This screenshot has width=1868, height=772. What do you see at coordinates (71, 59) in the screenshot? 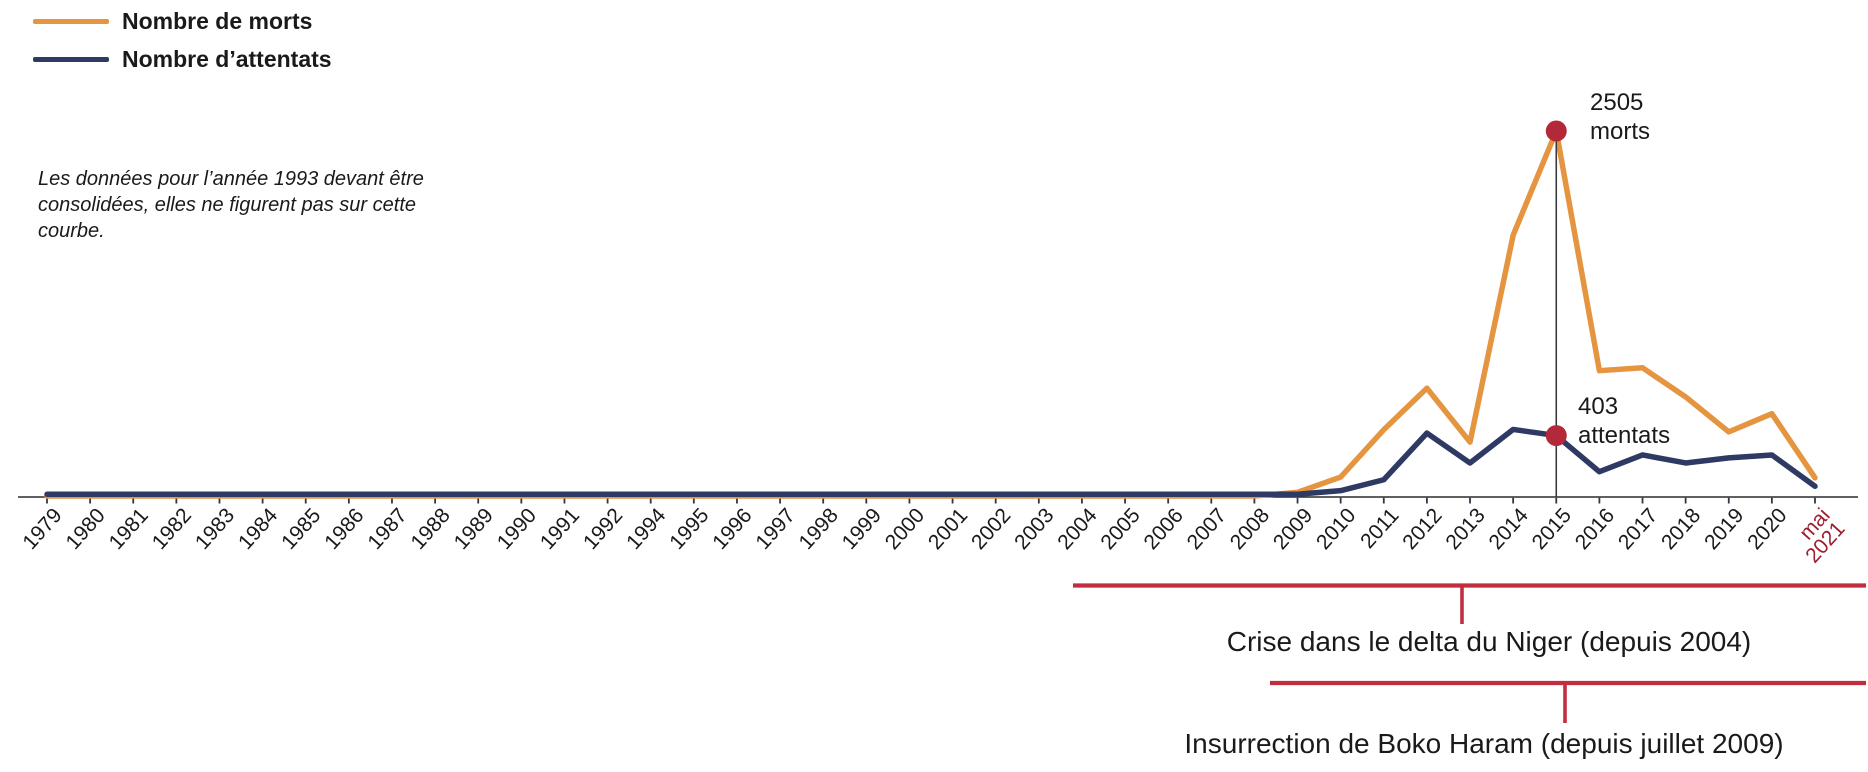
I see `attentats-line-swatch-icon` at bounding box center [71, 59].